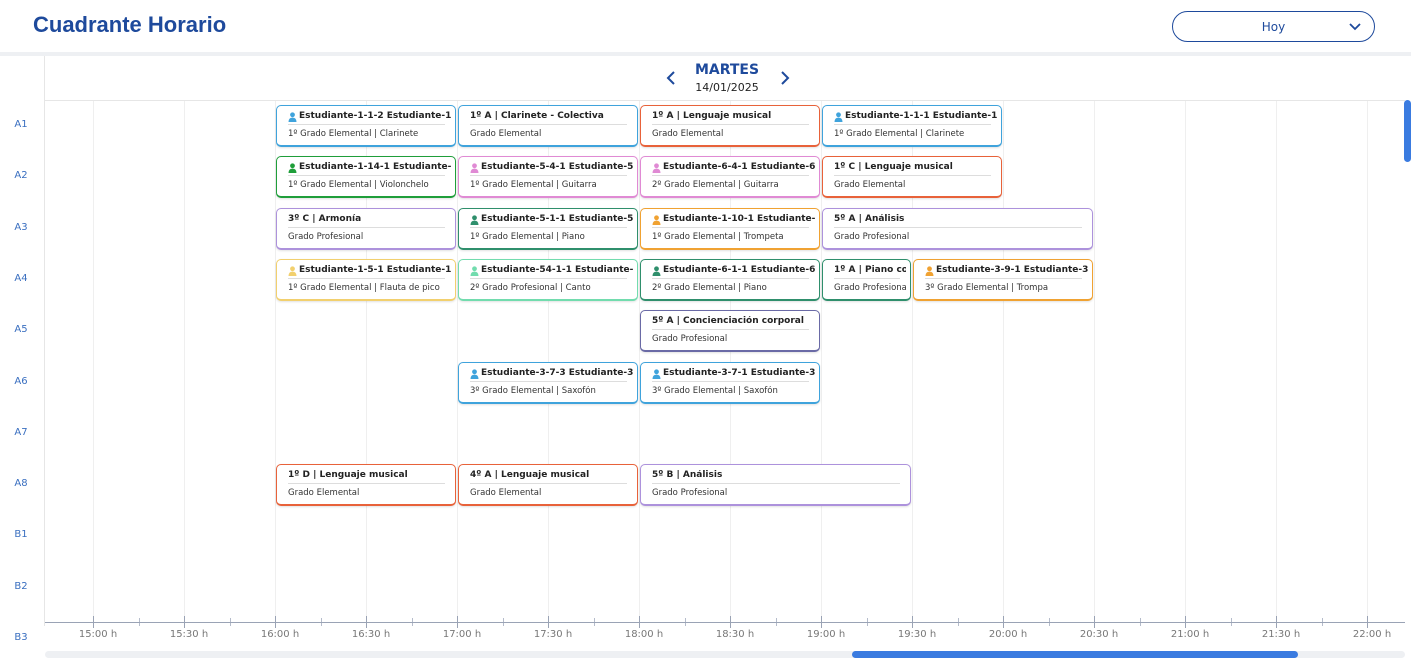 Image resolution: width=1411 pixels, height=667 pixels. I want to click on time-label: 21:30 h, so click(1281, 634).